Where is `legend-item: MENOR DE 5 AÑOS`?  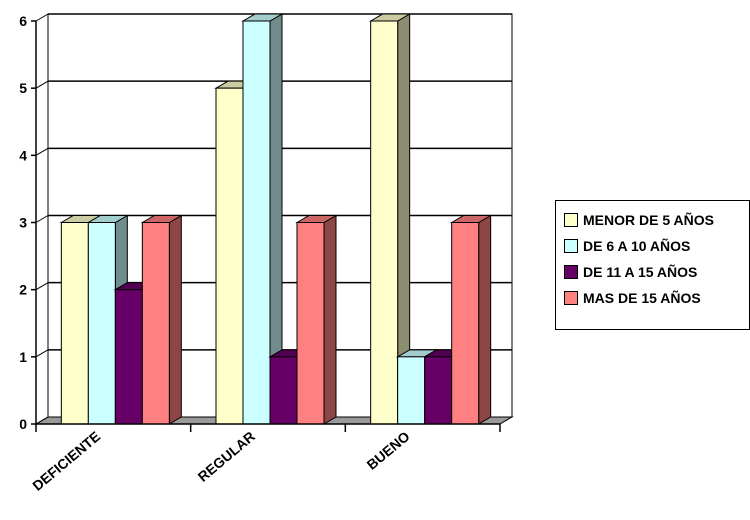 legend-item: MENOR DE 5 AÑOS is located at coordinates (652, 220).